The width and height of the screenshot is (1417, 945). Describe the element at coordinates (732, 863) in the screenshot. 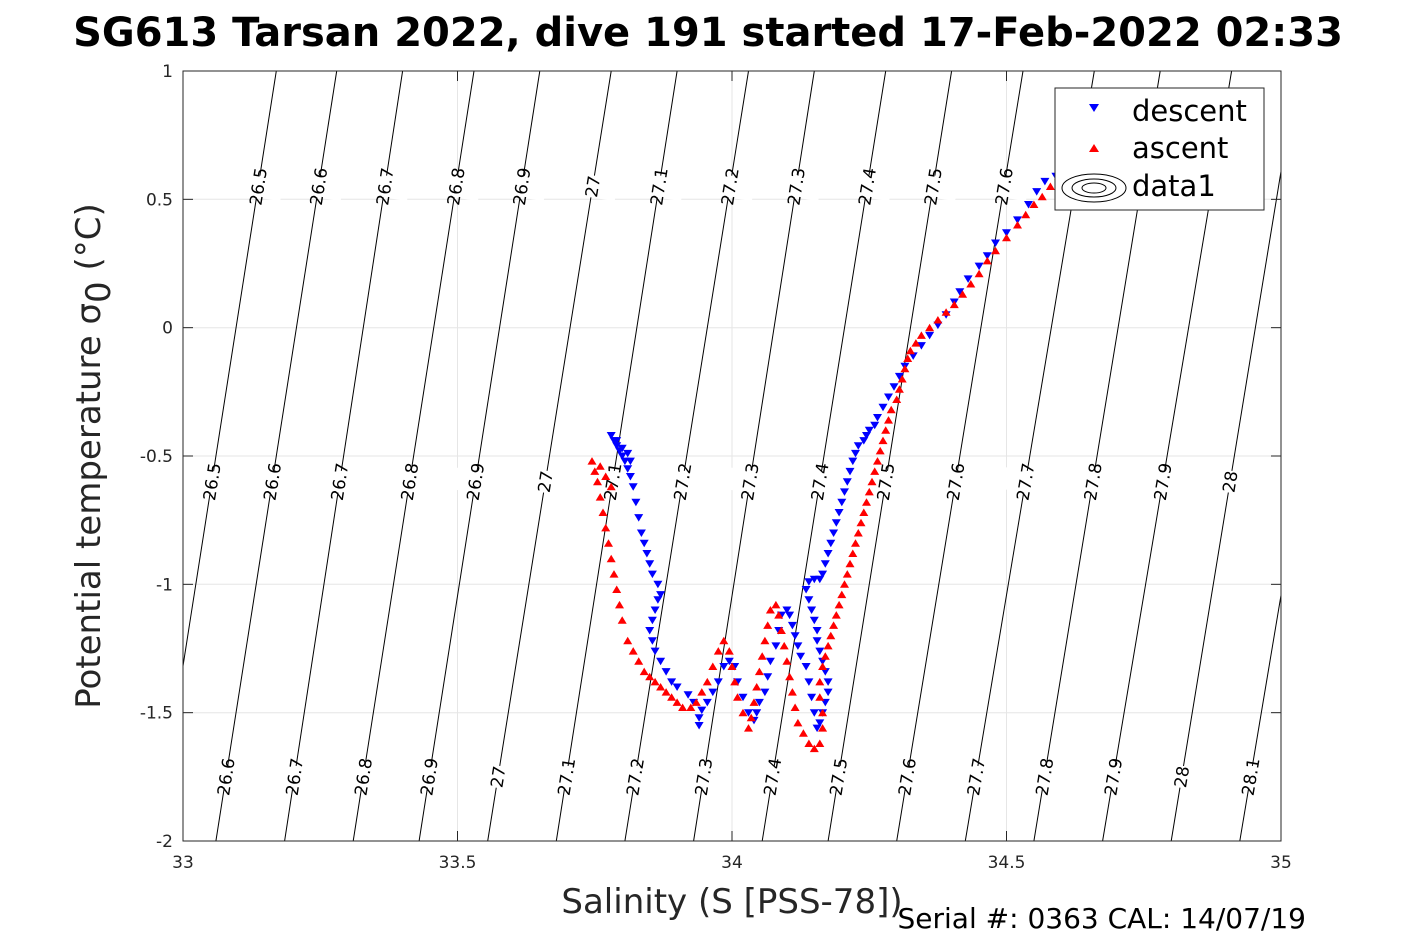

I see `x-tick-label: 34` at that location.